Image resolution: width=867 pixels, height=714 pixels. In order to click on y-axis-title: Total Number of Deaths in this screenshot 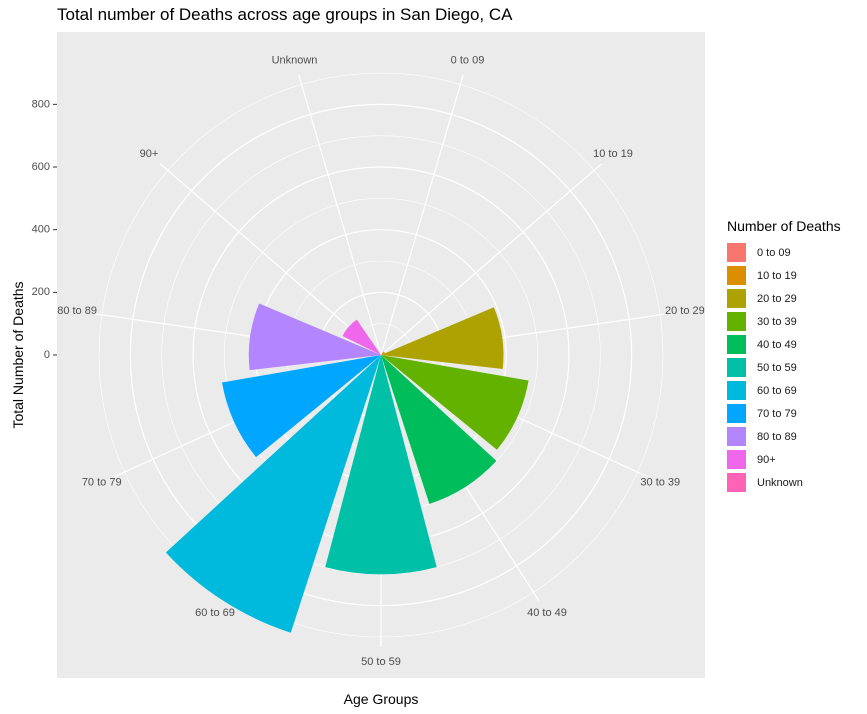, I will do `click(18, 354)`.